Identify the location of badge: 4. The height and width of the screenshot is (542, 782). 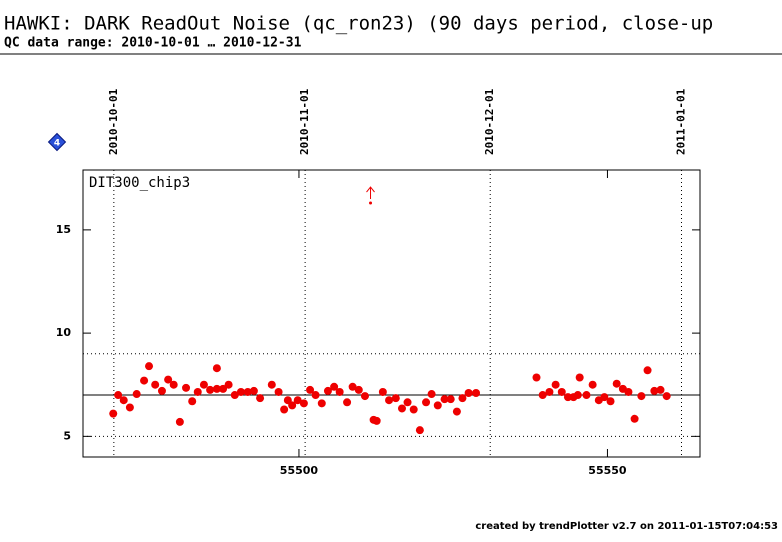
(57, 142).